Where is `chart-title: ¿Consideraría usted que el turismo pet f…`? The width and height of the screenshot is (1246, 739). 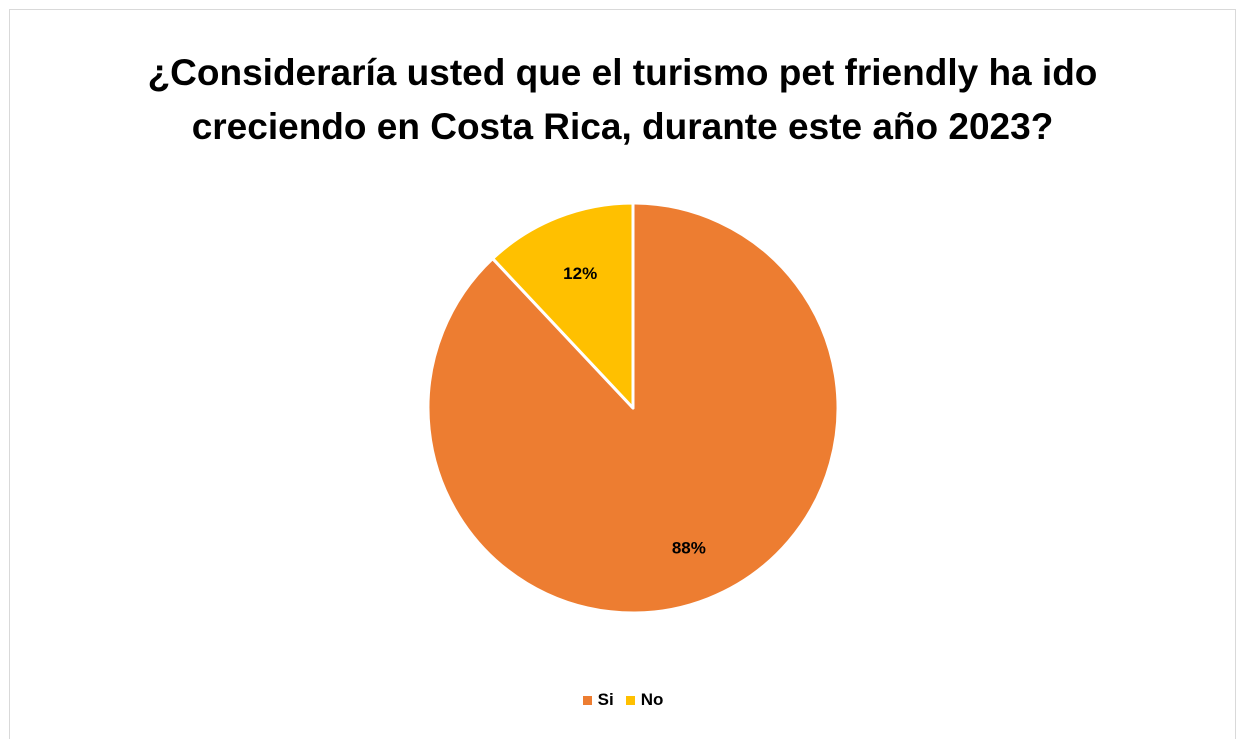 chart-title: ¿Consideraría usted que el turismo pet f… is located at coordinates (622, 100).